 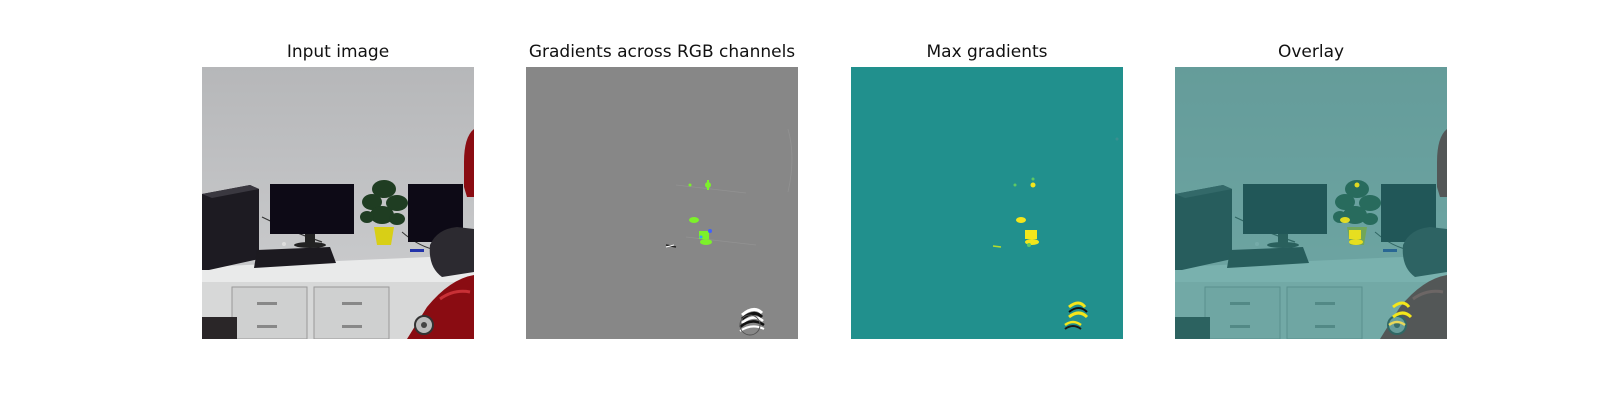 I want to click on panel-title-gradients: Gradients across RGB channels, so click(x=662, y=52).